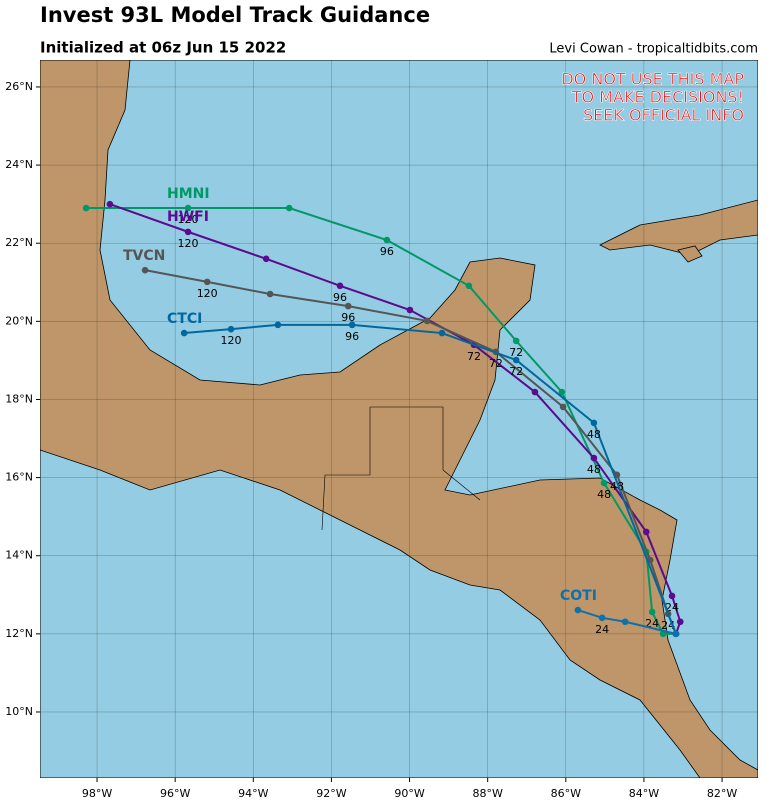 The image size is (768, 805). I want to click on warning-text: TO MAKE DECISIONS!, so click(657, 97).